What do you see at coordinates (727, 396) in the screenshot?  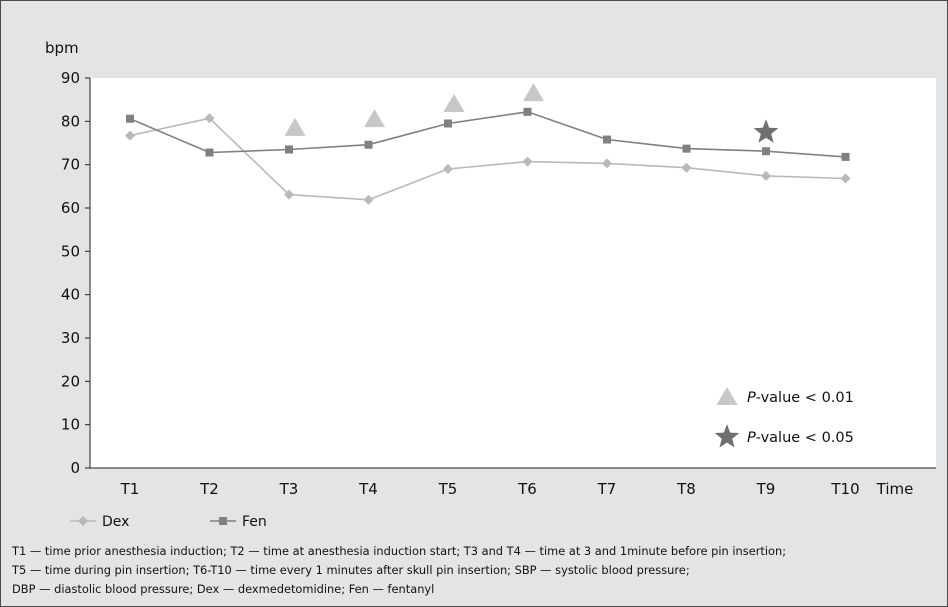 I see `legend-triangle-icon` at bounding box center [727, 396].